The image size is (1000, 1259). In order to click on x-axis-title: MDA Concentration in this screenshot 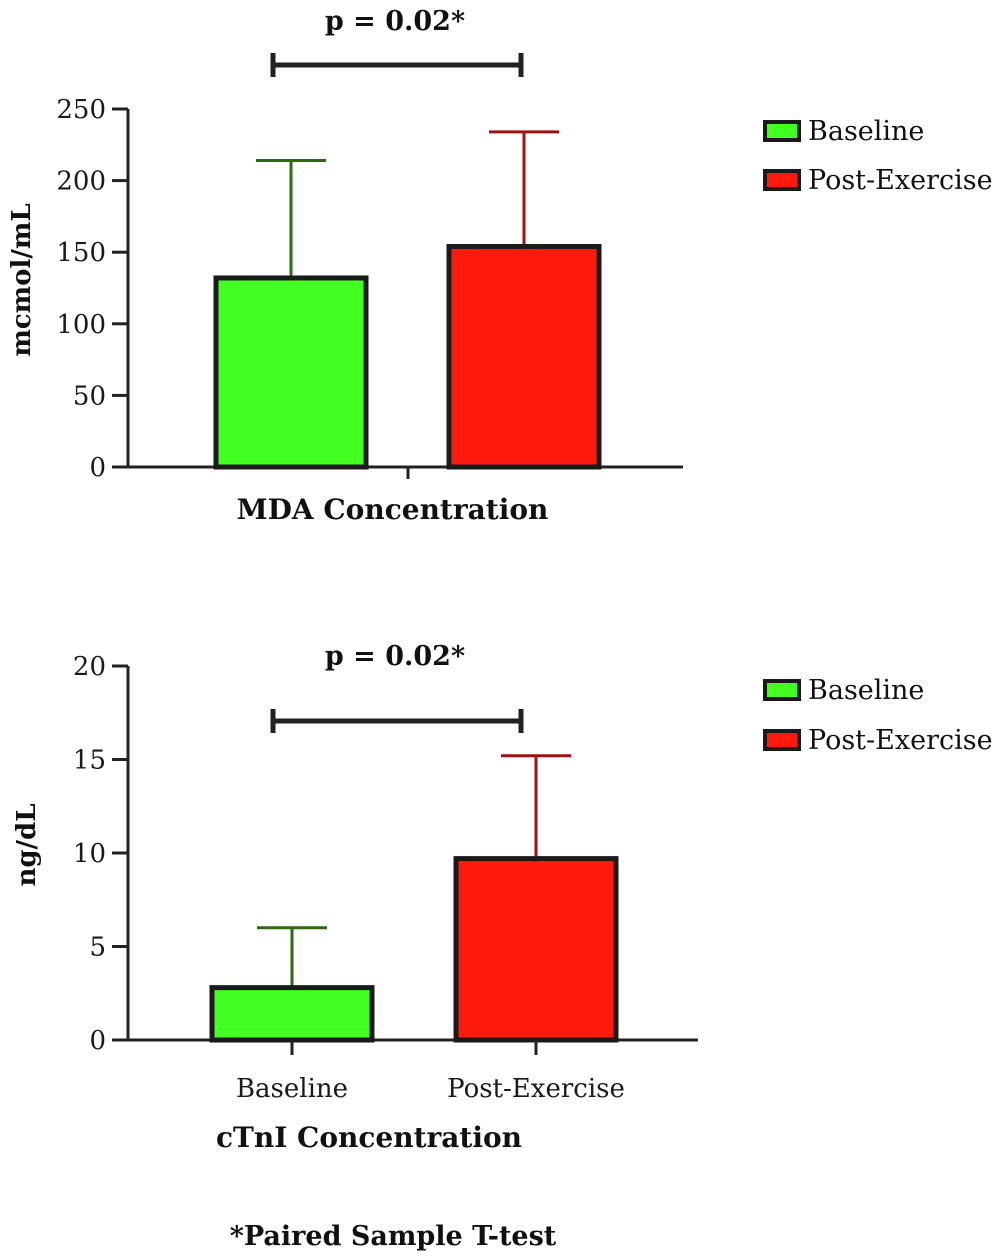, I will do `click(393, 509)`.